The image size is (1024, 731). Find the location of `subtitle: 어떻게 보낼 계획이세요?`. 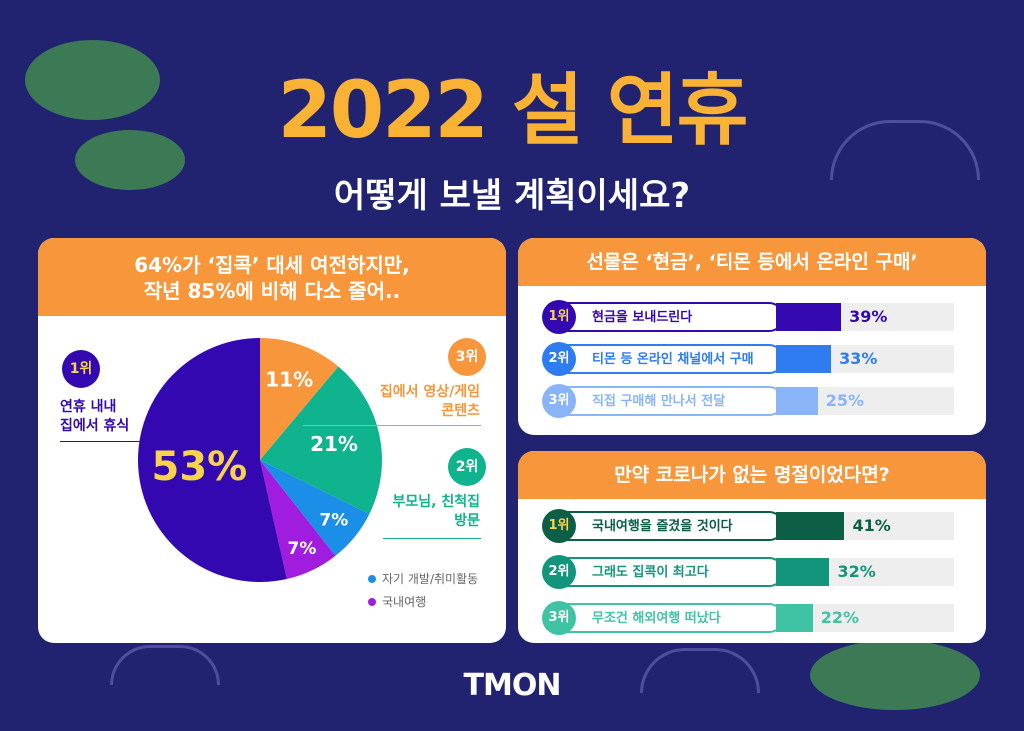

subtitle: 어떻게 보낼 계획이세요? is located at coordinates (512, 196).